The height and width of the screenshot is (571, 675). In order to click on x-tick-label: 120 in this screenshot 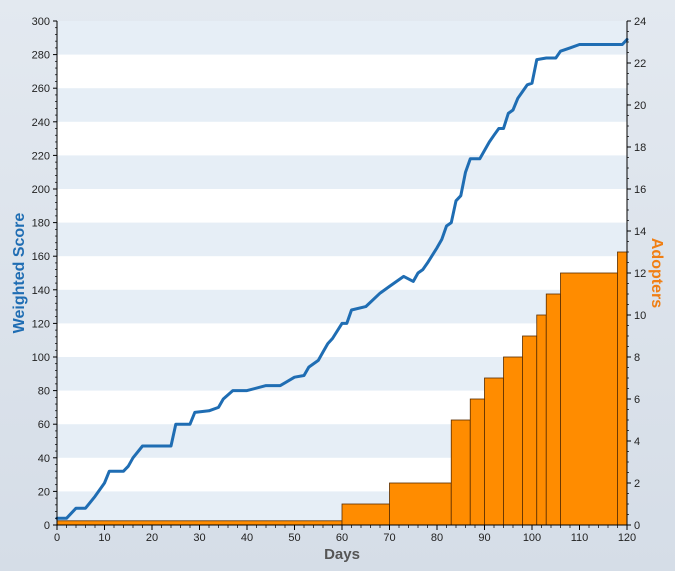, I will do `click(627, 538)`.